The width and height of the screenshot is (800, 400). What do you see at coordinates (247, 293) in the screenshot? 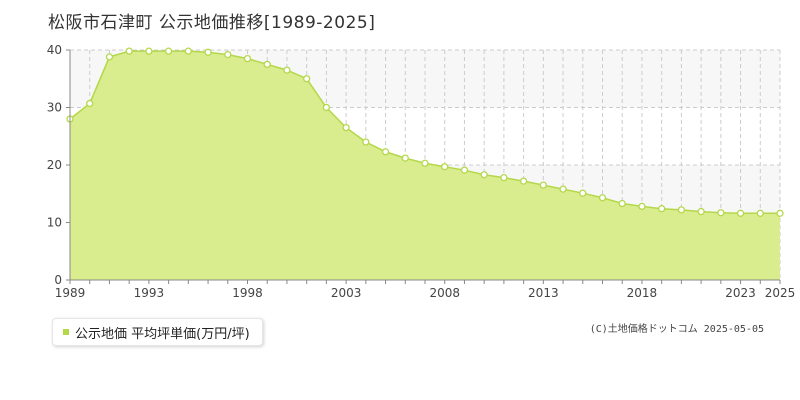
I see `x-tick-label: 1998` at bounding box center [247, 293].